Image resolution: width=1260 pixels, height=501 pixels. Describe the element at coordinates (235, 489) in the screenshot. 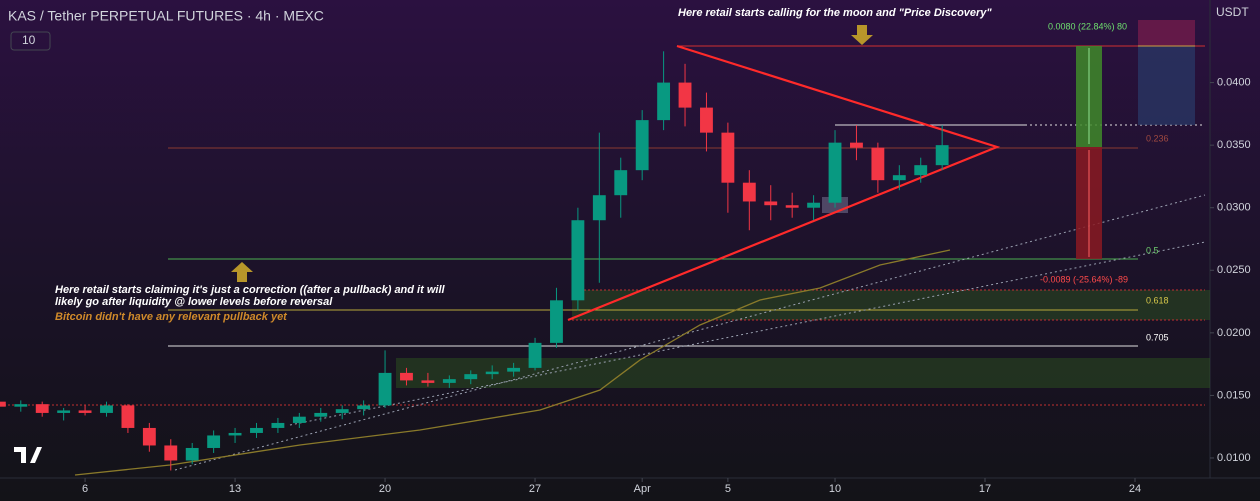

I see `x-tick-label: 13` at that location.